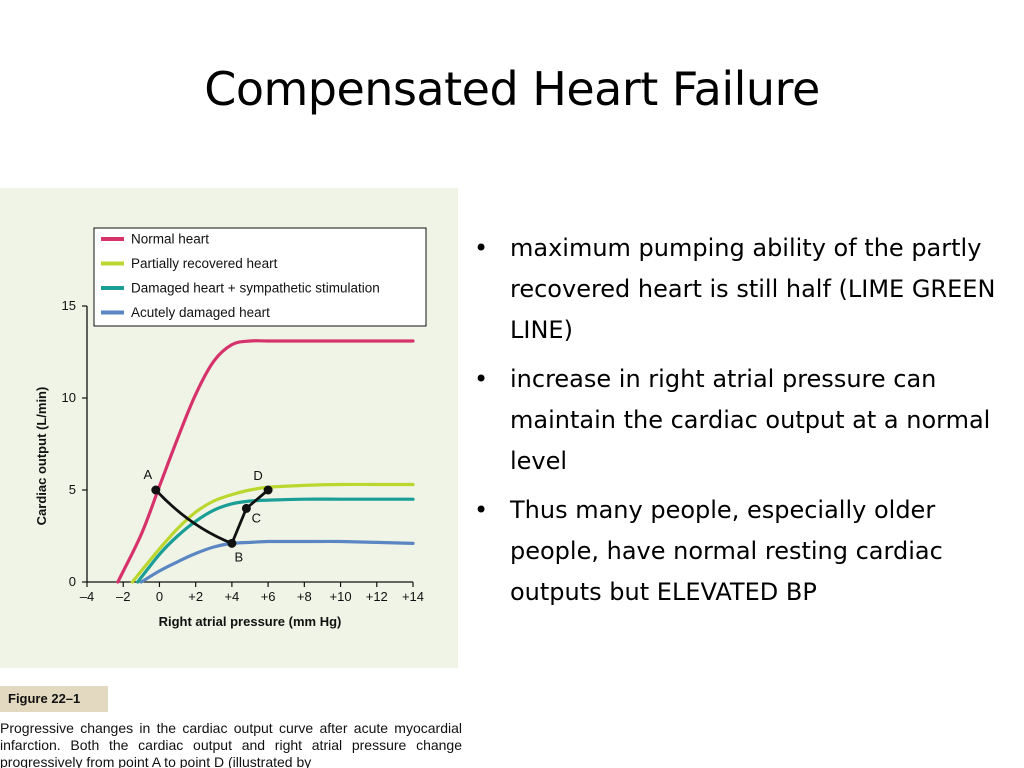 This screenshot has height=768, width=1024. What do you see at coordinates (41, 456) in the screenshot?
I see `y-axis-label: Cardiac output (L/min)` at bounding box center [41, 456].